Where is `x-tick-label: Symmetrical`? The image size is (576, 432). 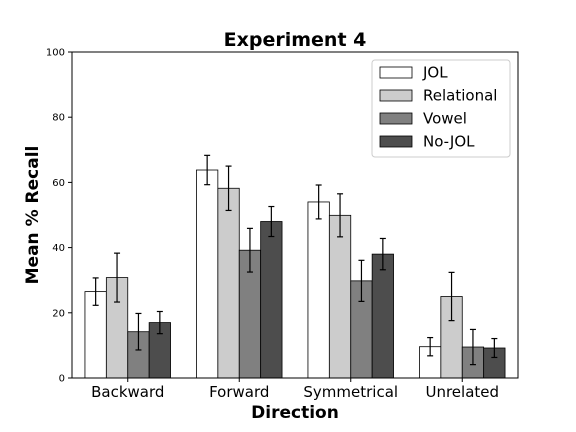 x-tick-label: Symmetrical is located at coordinates (350, 392).